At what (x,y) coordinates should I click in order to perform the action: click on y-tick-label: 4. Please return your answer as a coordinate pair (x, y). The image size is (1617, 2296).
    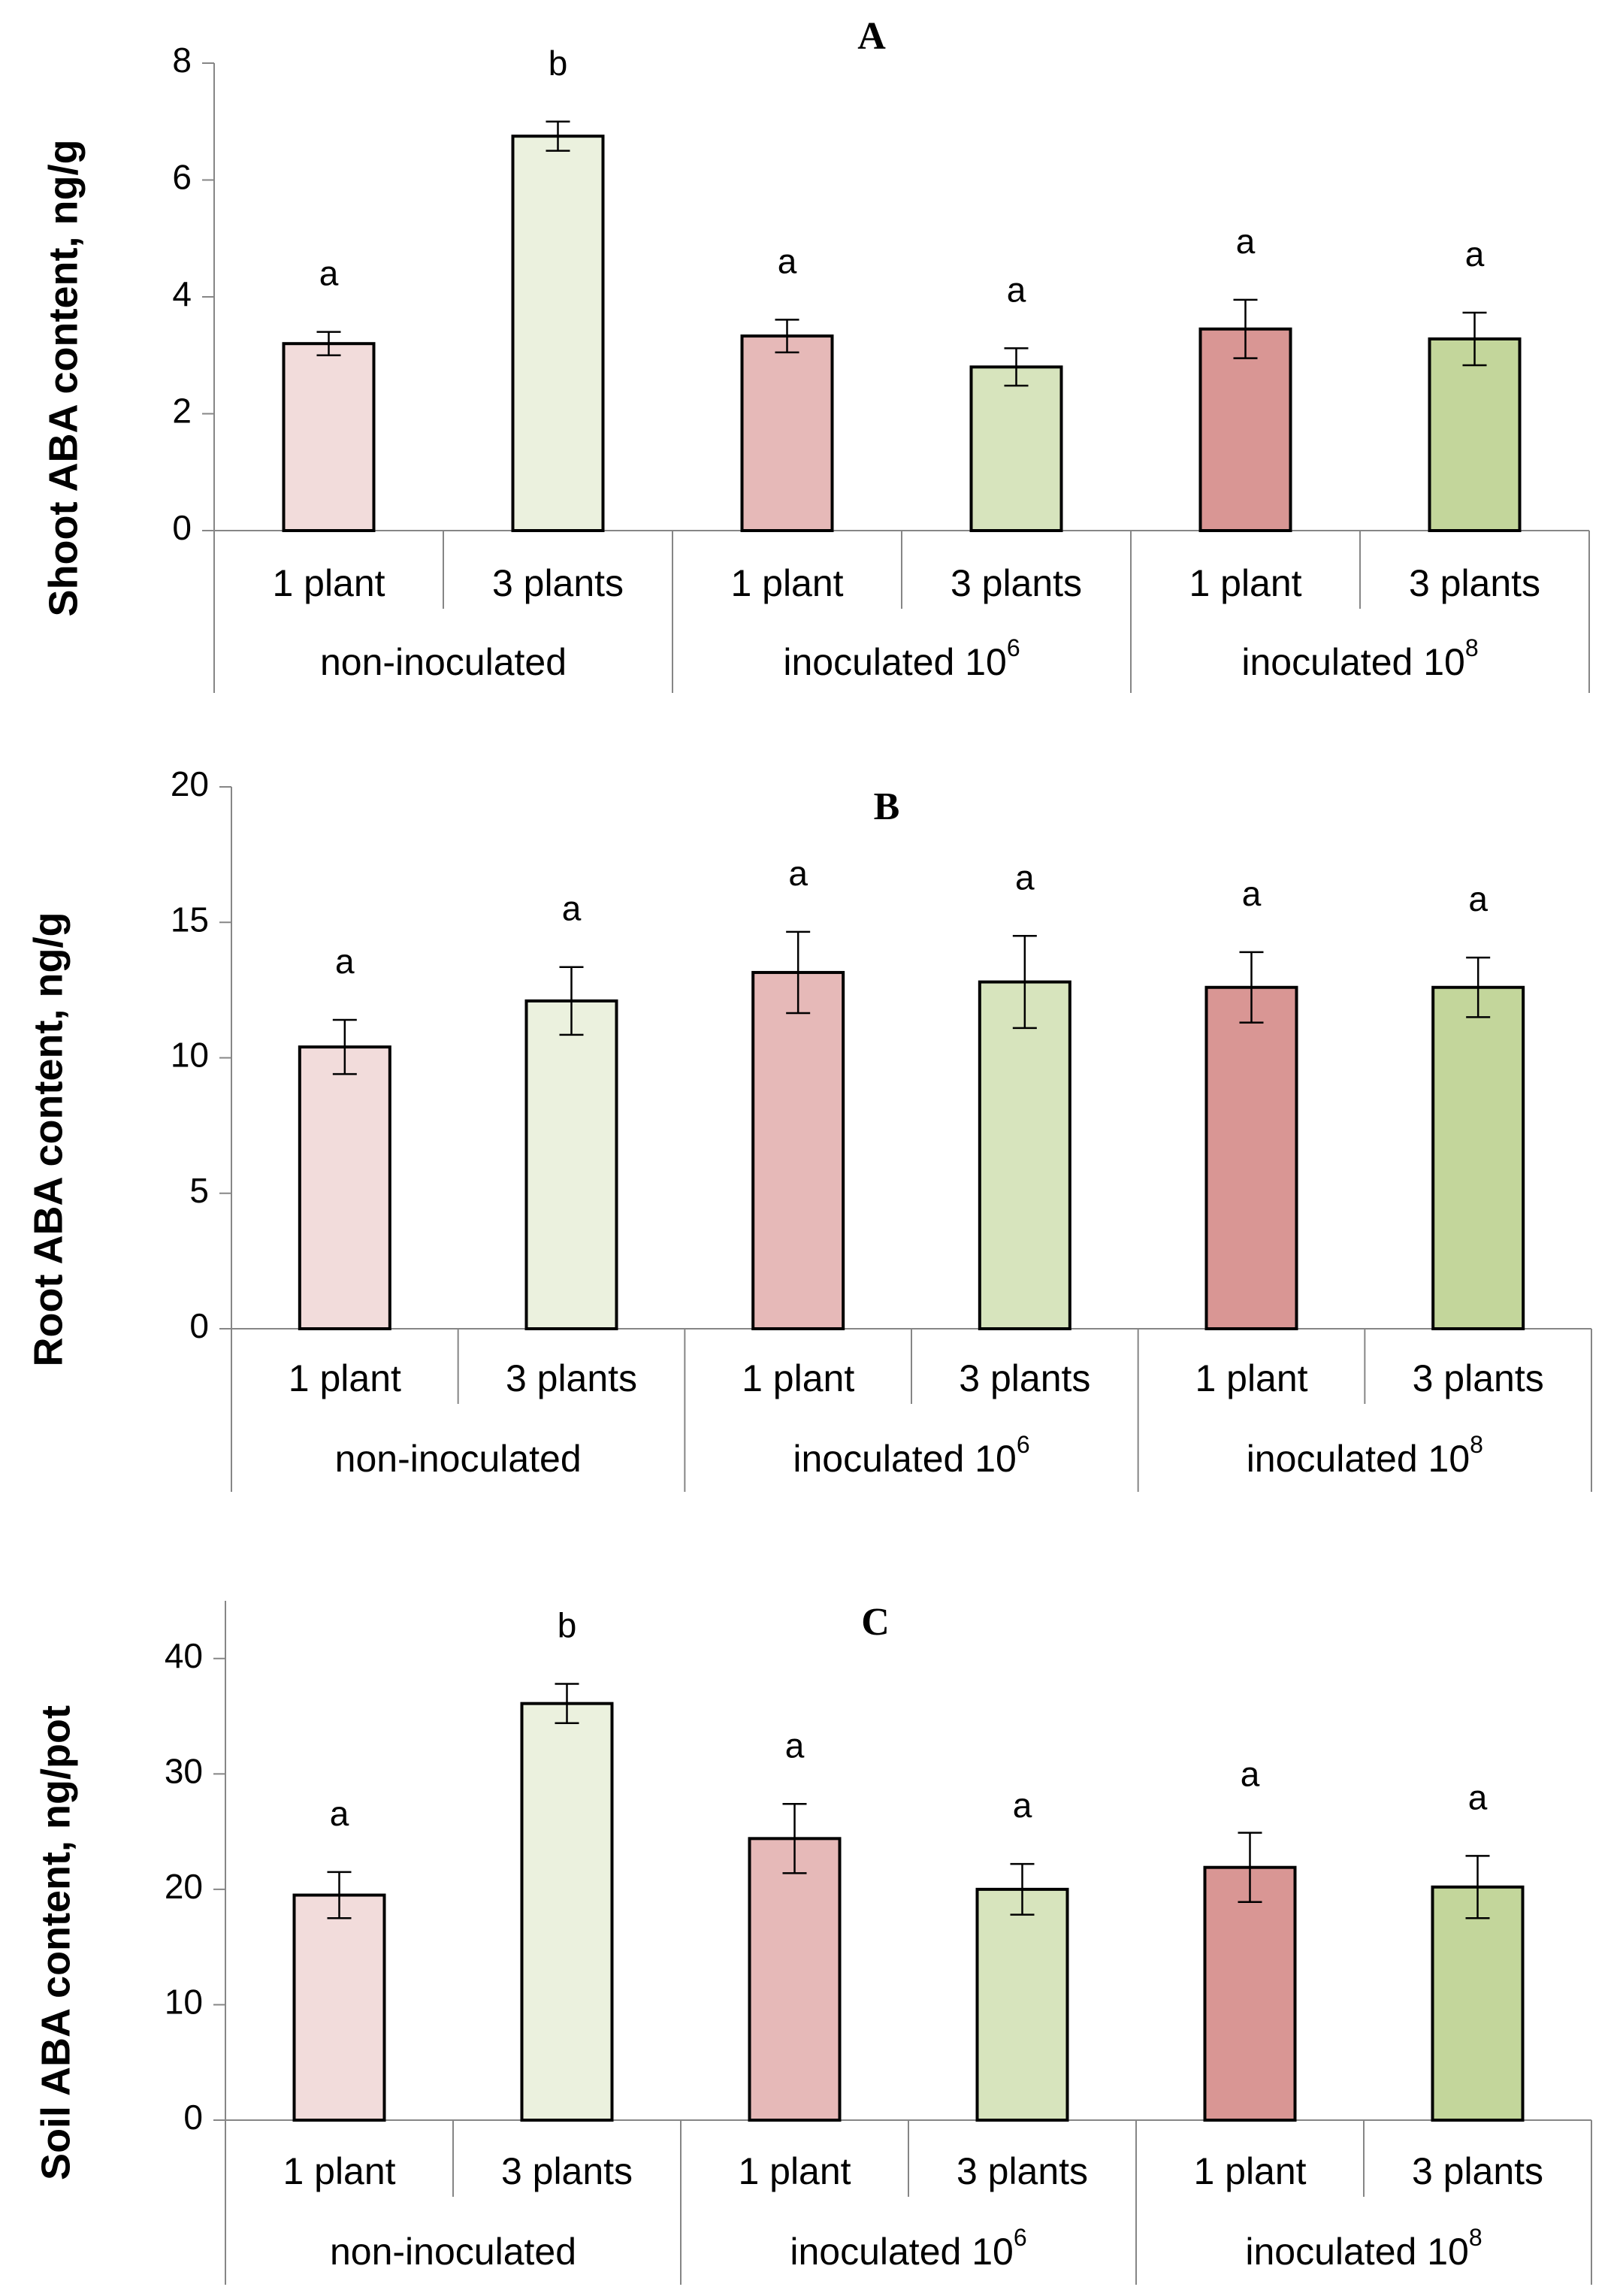
    Looking at the image, I should click on (182, 293).